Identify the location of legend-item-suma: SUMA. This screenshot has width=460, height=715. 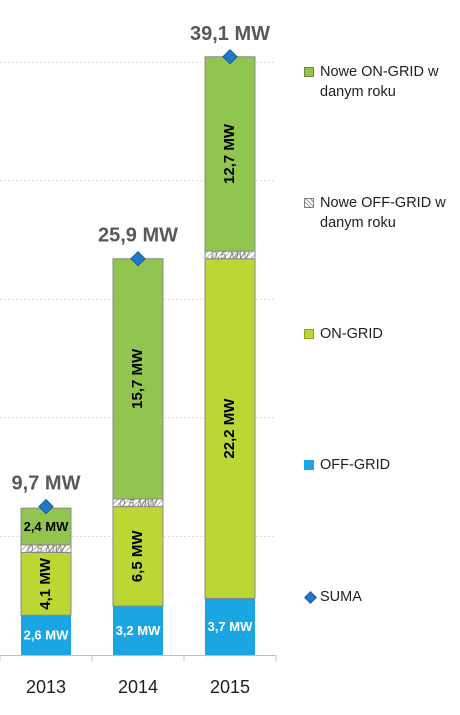
(382, 597).